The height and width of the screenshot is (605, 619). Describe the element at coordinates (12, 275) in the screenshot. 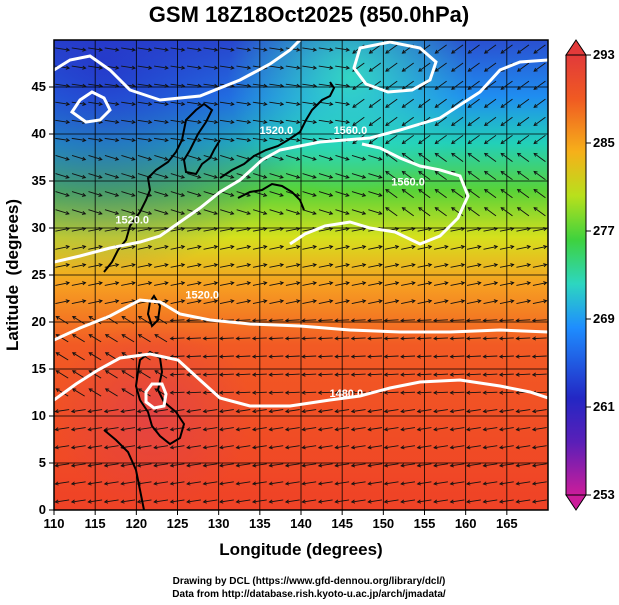

I see `y-axis-label: Latitude (degrees)` at that location.